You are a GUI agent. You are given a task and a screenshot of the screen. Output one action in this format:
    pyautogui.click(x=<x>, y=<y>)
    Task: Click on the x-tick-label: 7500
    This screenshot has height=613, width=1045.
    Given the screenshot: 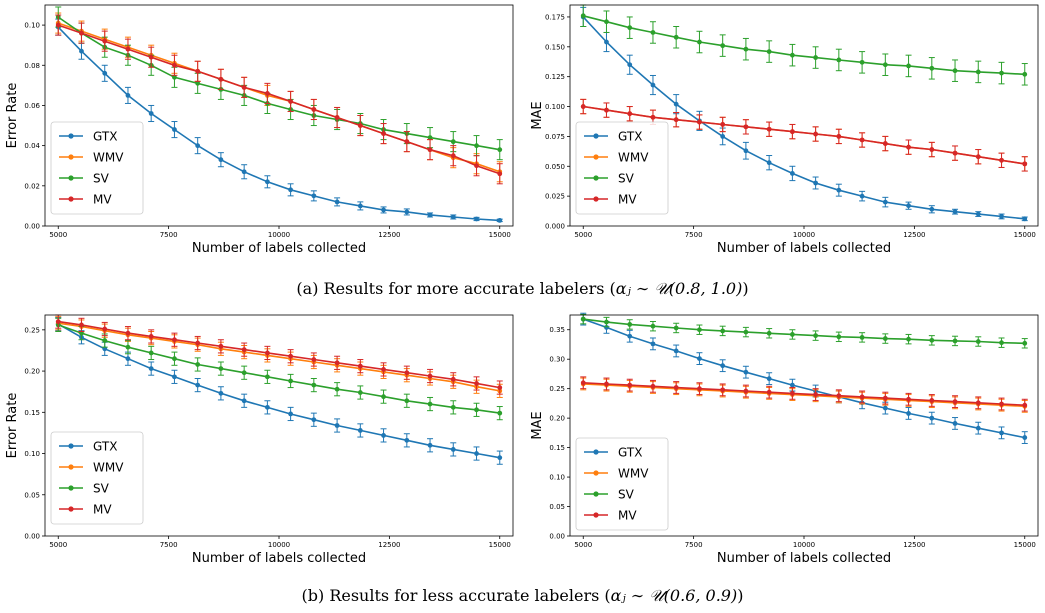 What is the action you would take?
    pyautogui.click(x=694, y=545)
    